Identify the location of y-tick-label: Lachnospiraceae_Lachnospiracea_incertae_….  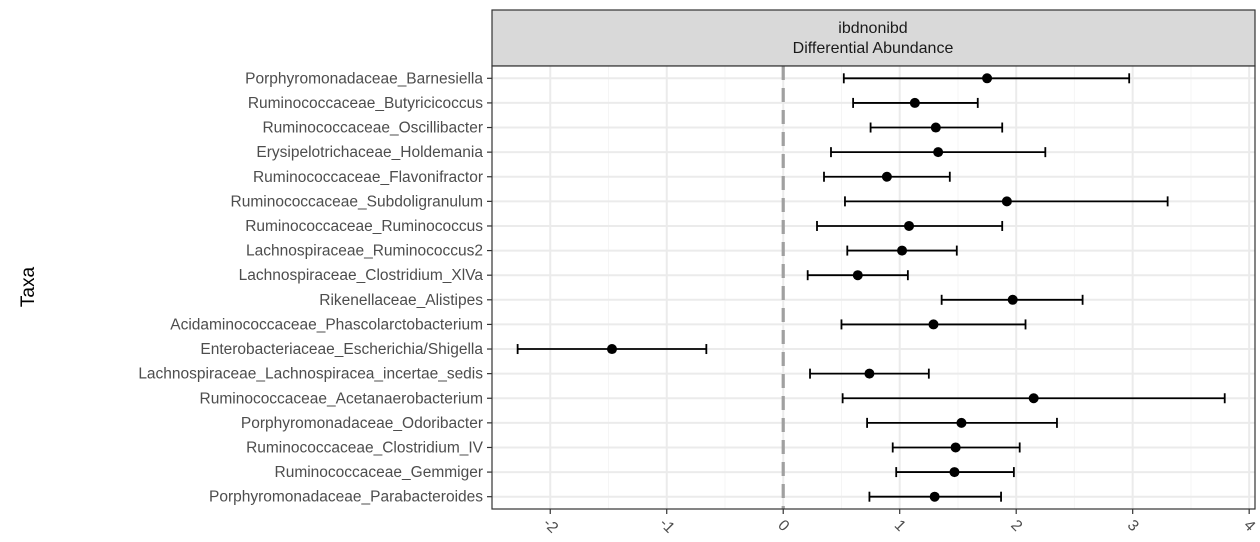
(310, 374).